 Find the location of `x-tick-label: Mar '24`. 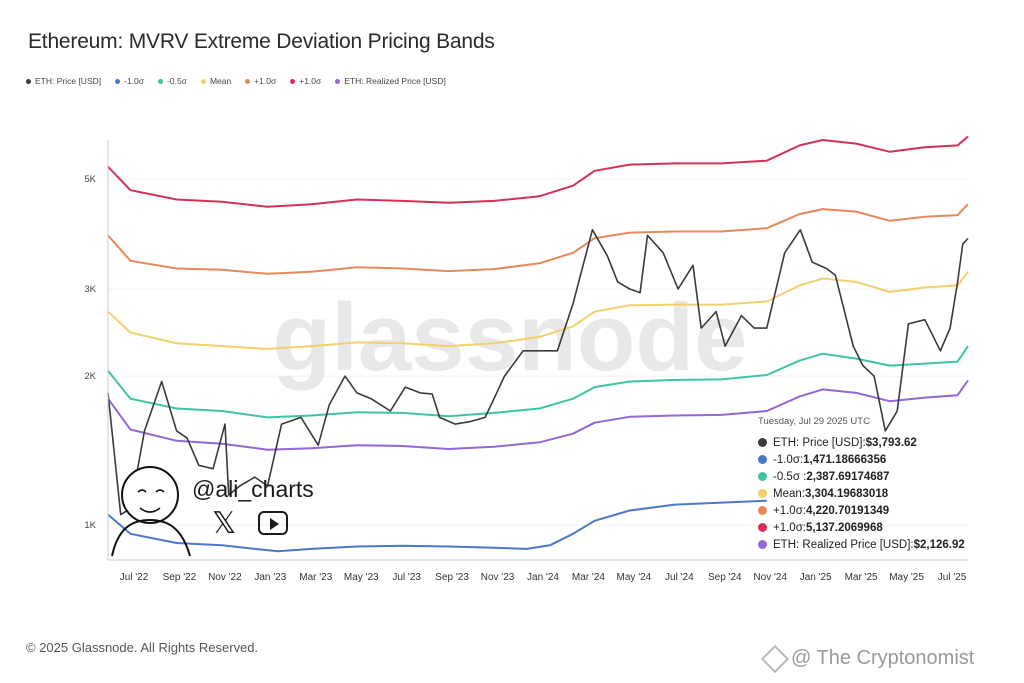

x-tick-label: Mar '24 is located at coordinates (588, 577).